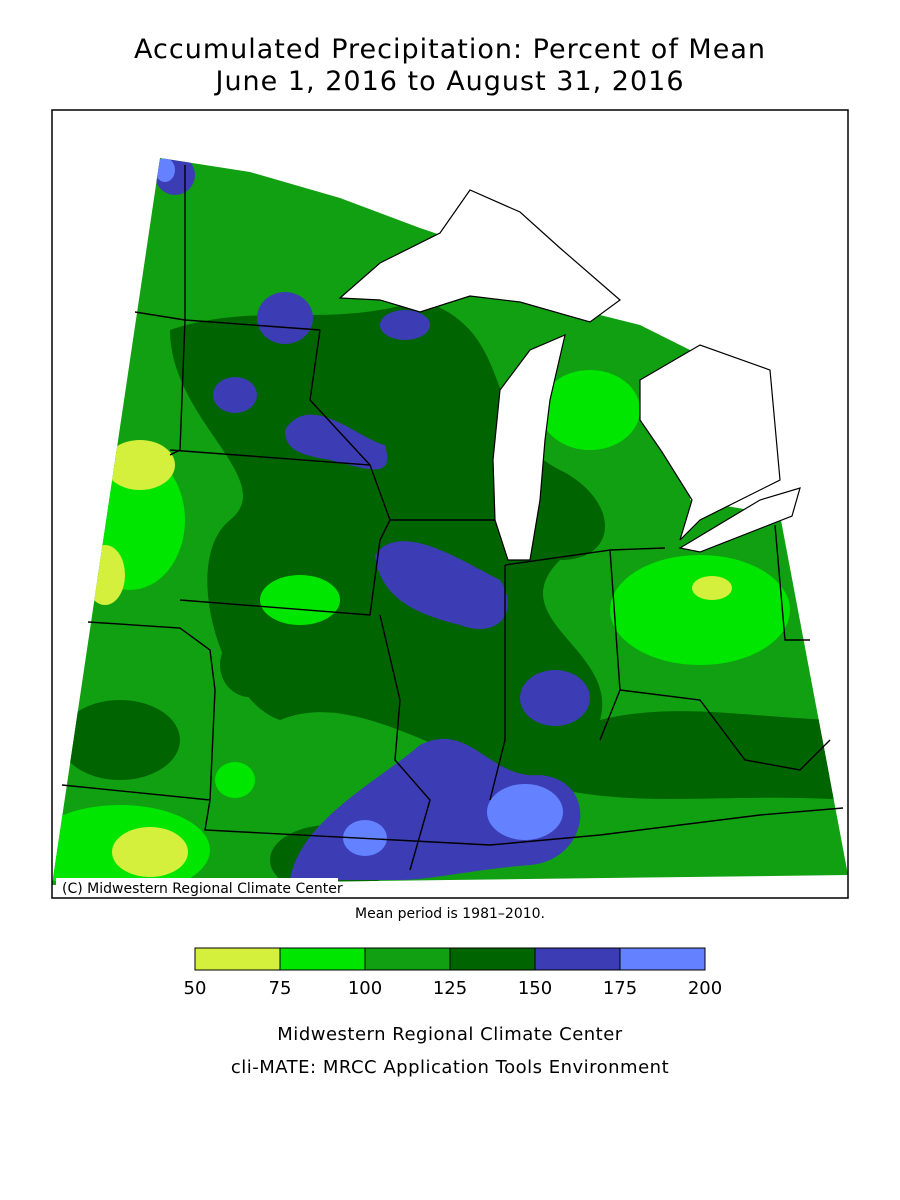 This screenshot has width=900, height=1200. I want to click on legend-tick-label: 100, so click(365, 988).